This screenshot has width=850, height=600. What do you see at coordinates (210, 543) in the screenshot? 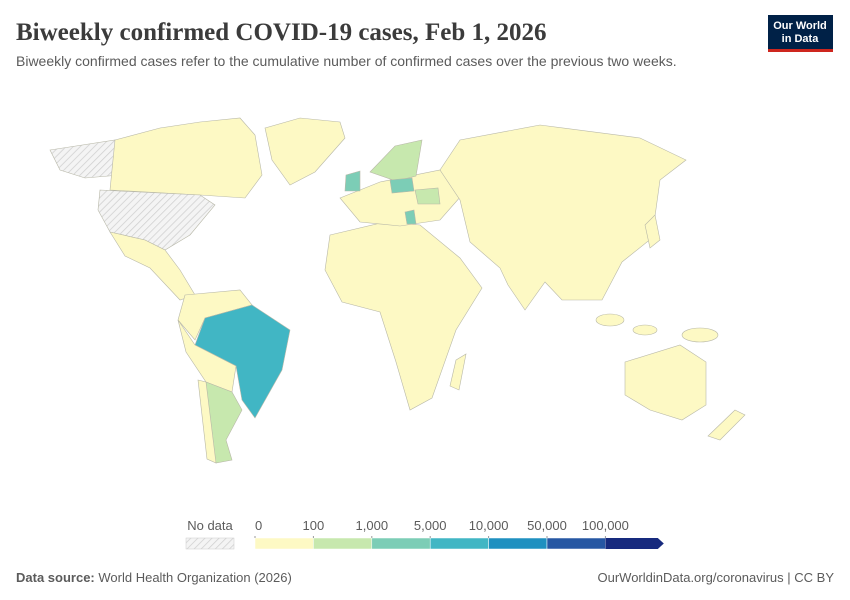
I see `no-data-swatch` at bounding box center [210, 543].